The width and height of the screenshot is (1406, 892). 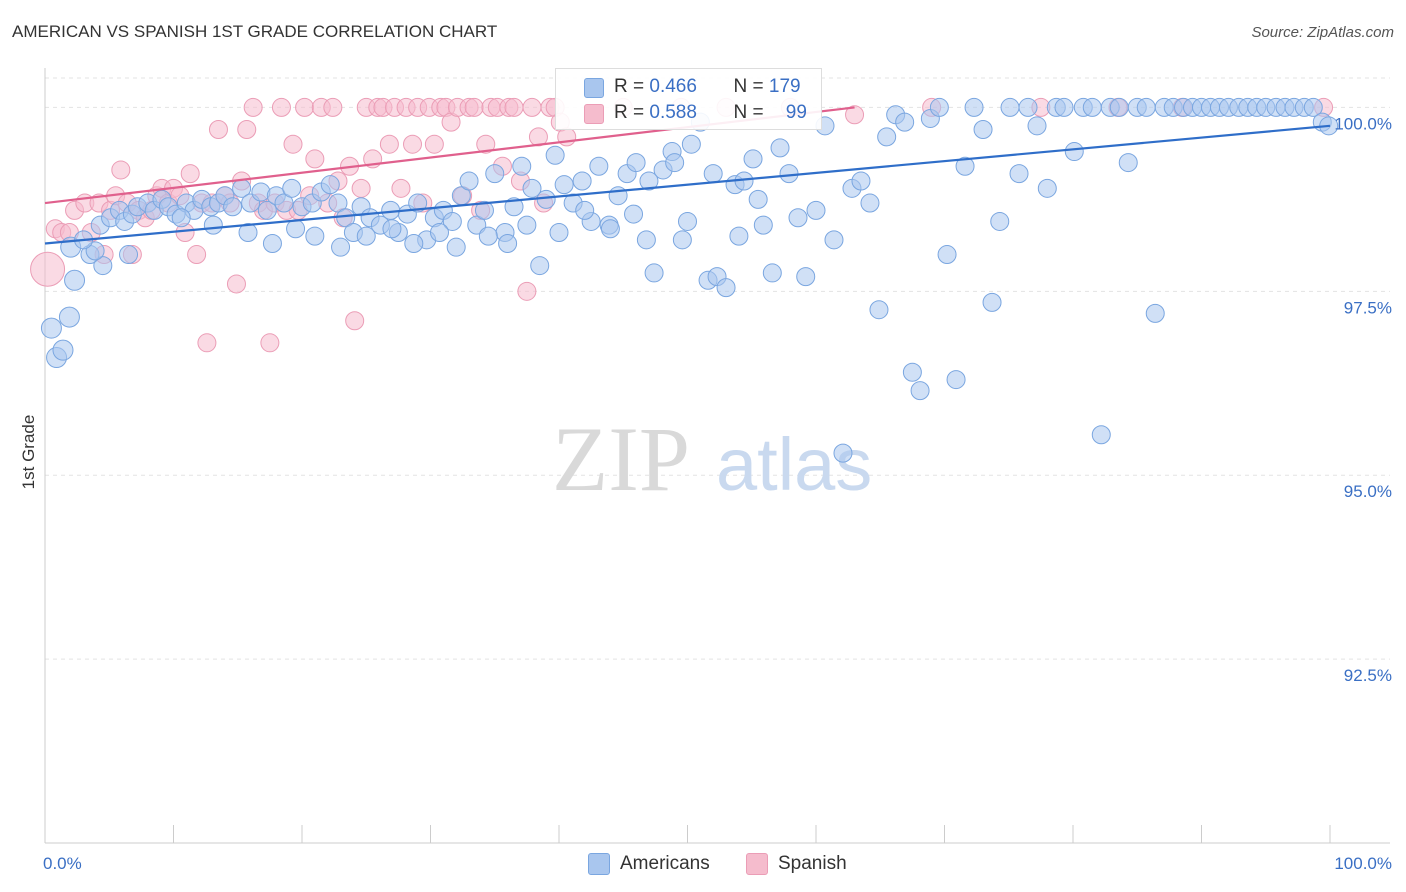 What do you see at coordinates (757, 864) in the screenshot?
I see `legend-spanish-swatch` at bounding box center [757, 864].